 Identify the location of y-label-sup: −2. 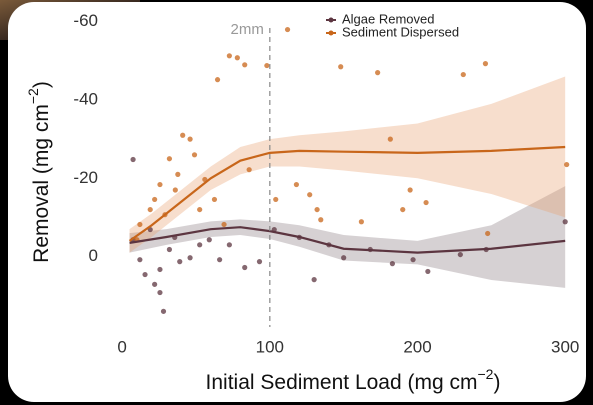
(33, 96).